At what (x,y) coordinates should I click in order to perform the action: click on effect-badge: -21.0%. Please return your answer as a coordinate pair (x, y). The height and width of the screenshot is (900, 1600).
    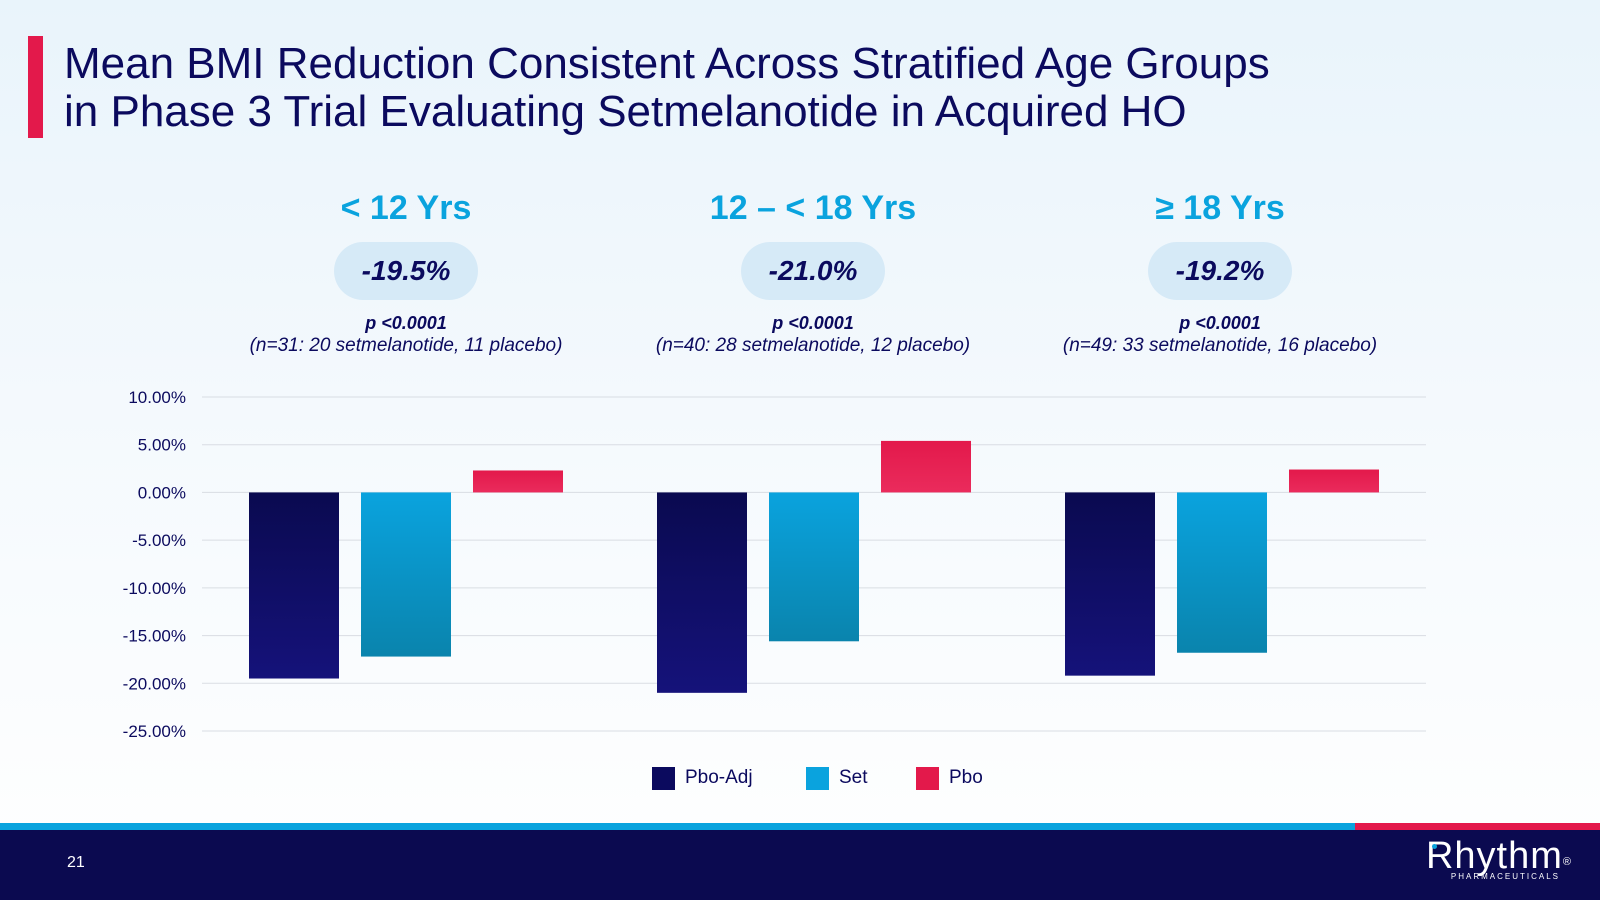
    Looking at the image, I should click on (813, 271).